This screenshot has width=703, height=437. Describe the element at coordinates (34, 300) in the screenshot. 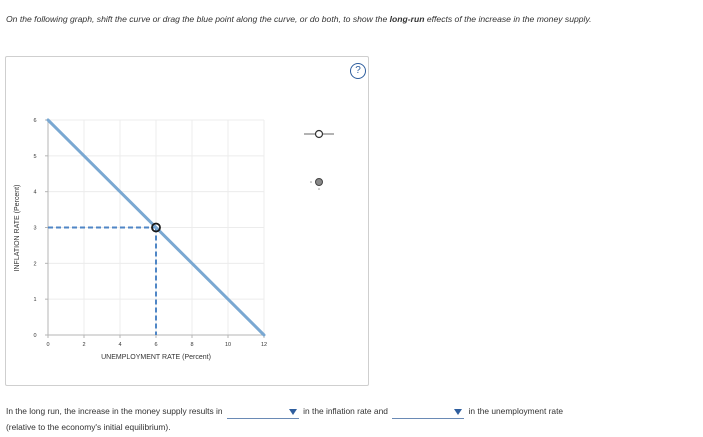

I see `y-tick-label: 1` at that location.